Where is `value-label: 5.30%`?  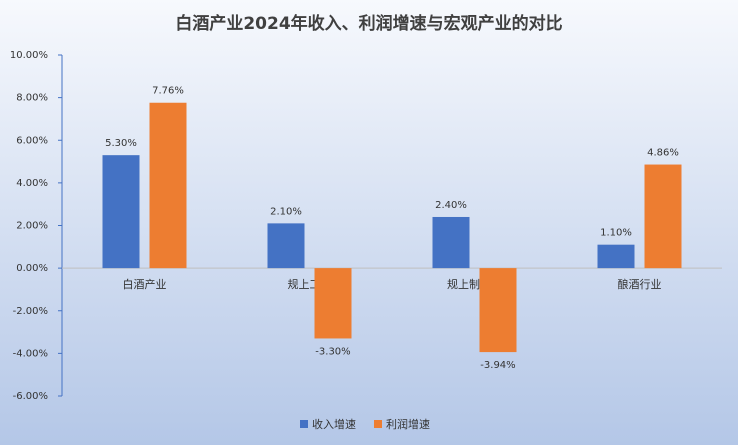 value-label: 5.30% is located at coordinates (121, 143).